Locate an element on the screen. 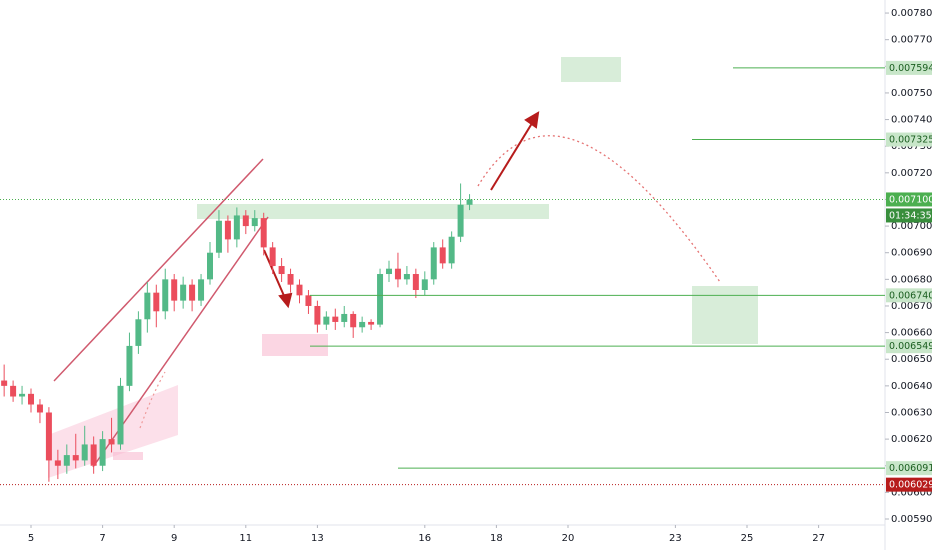 The height and width of the screenshot is (550, 932). arrow-down is located at coordinates (274, 274).